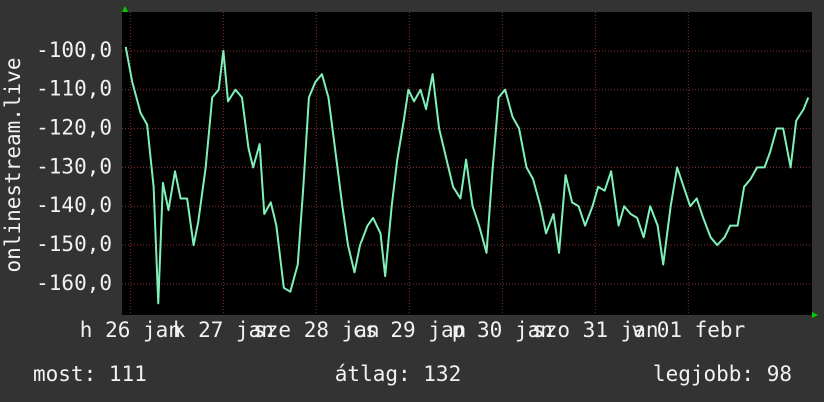  Describe the element at coordinates (74, 128) in the screenshot. I see `y-tick-label: -120,0` at that location.